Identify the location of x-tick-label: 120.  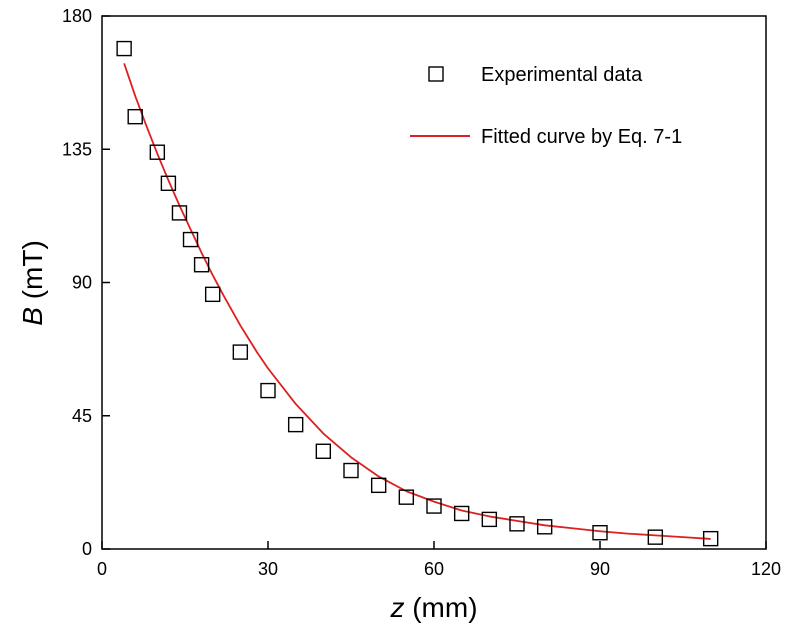
(766, 569).